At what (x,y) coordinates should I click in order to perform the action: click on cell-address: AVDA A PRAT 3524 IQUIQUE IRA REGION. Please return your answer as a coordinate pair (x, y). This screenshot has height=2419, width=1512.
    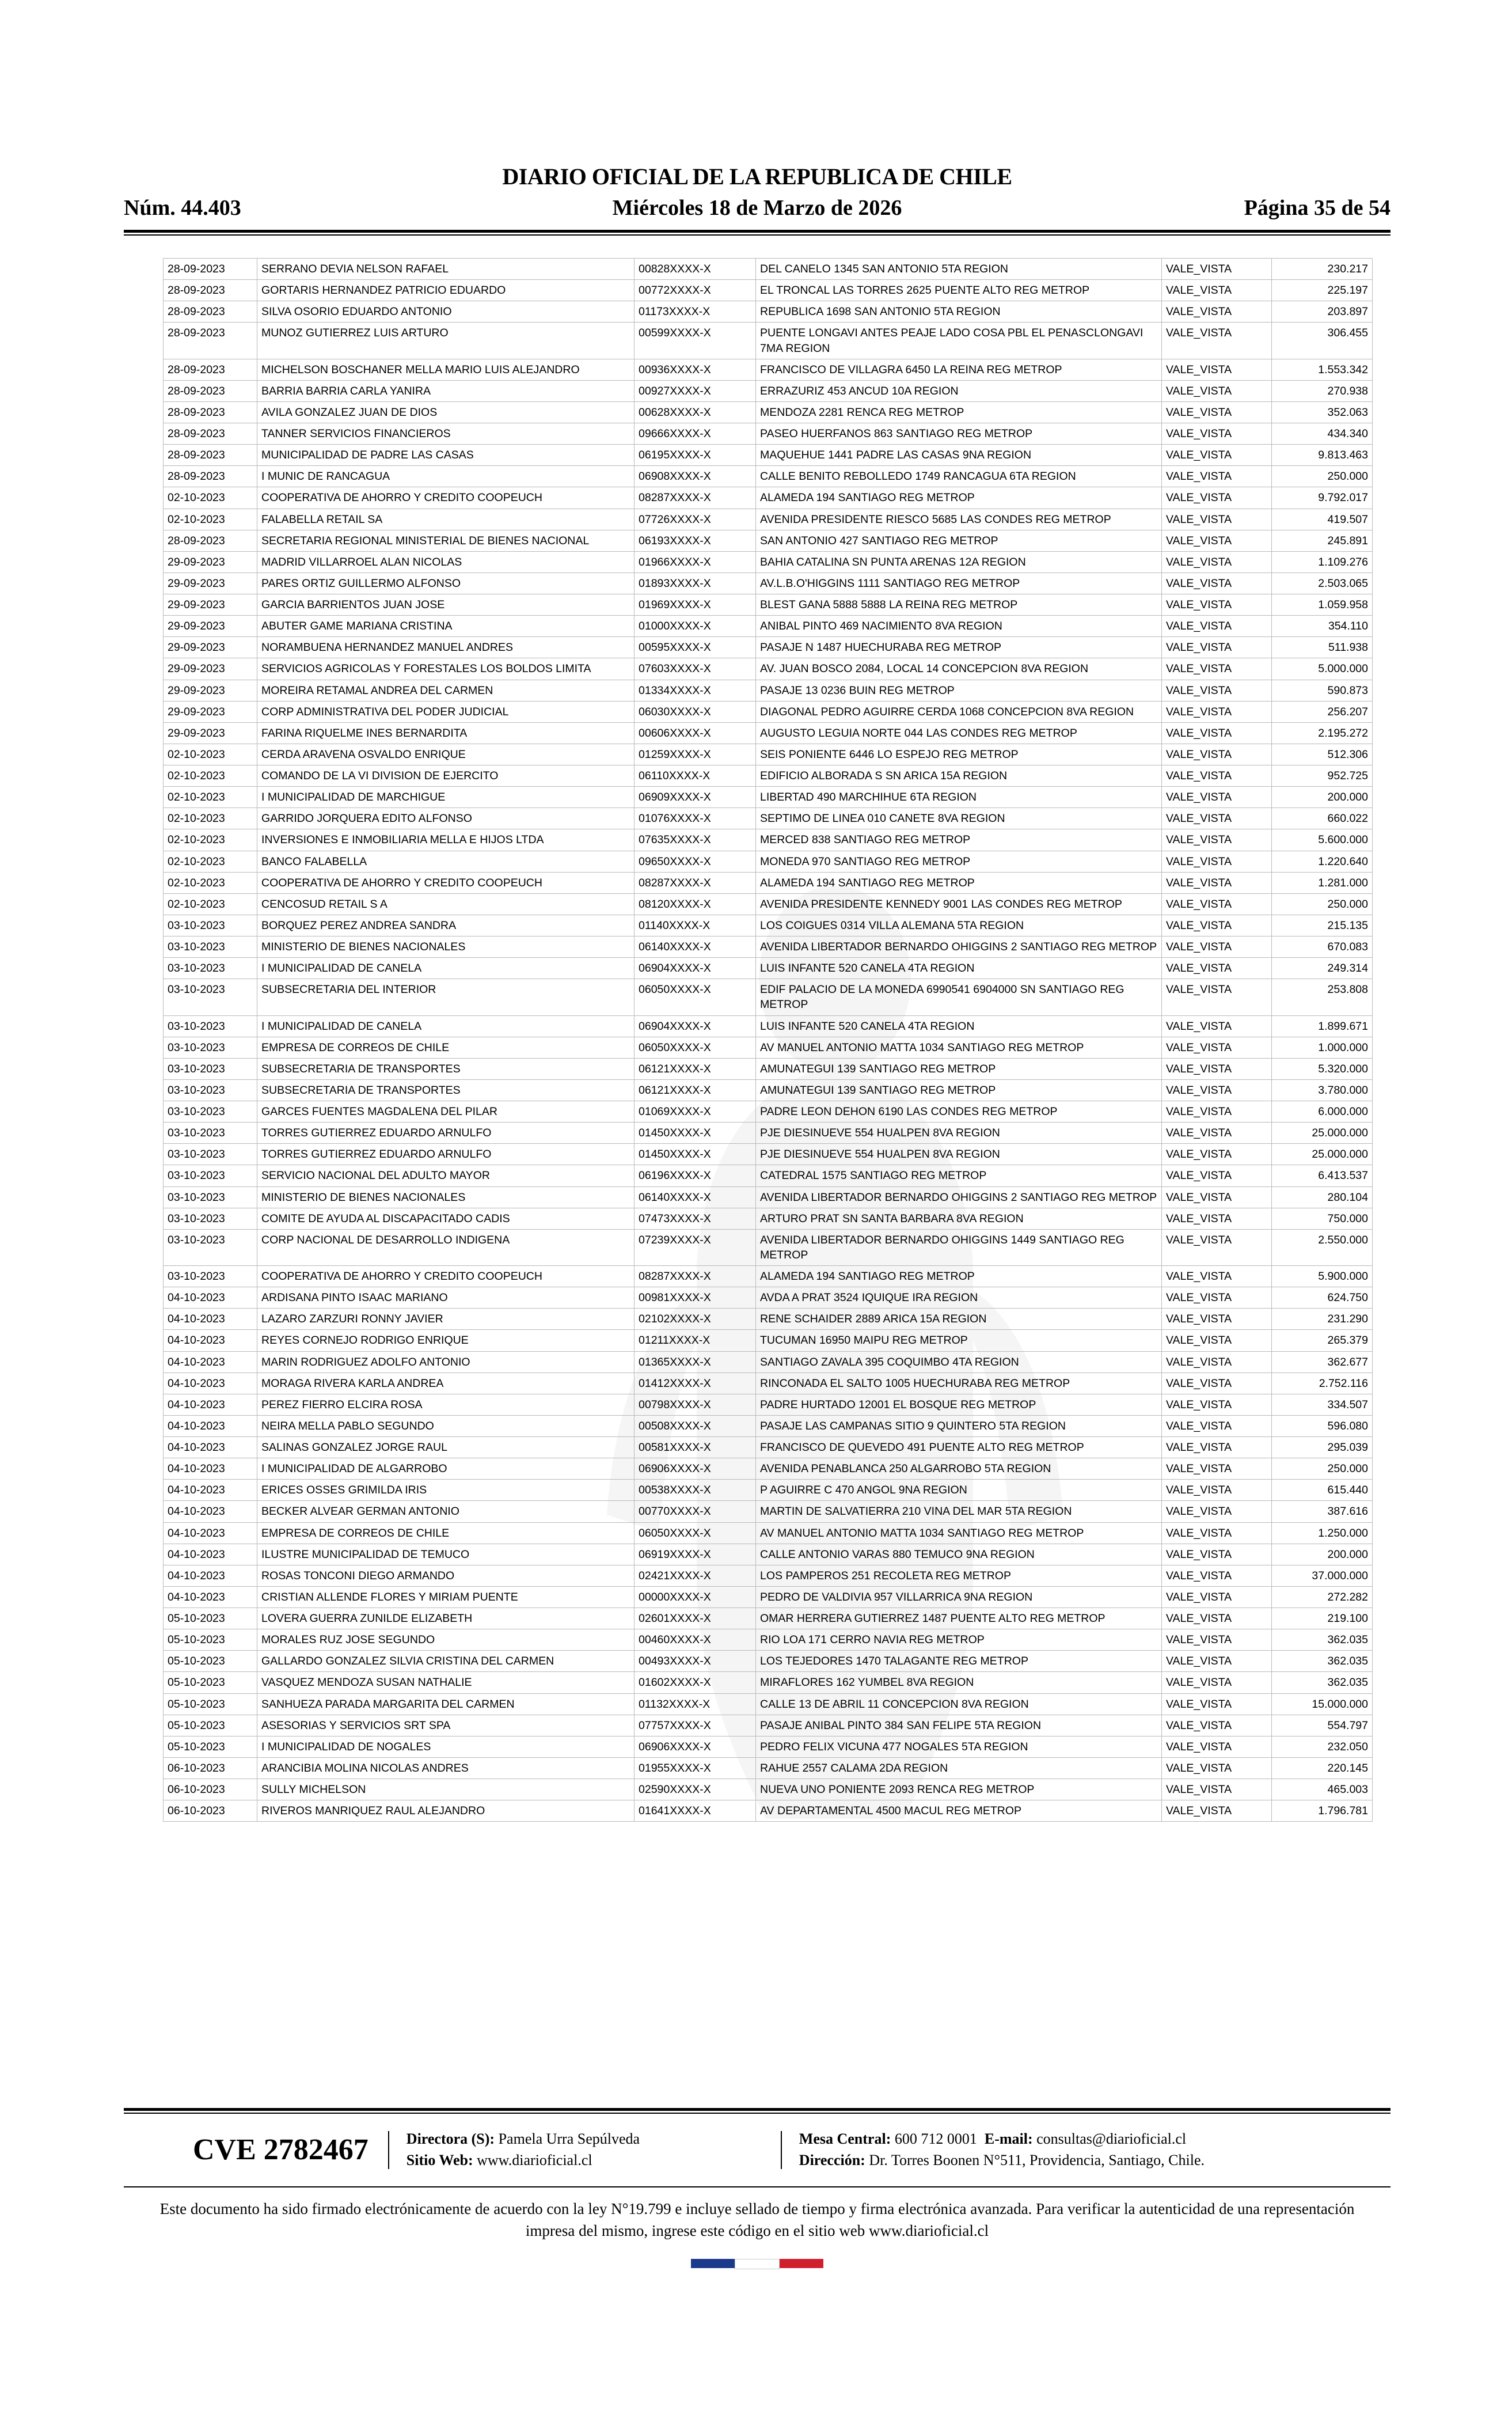
    Looking at the image, I should click on (958, 1298).